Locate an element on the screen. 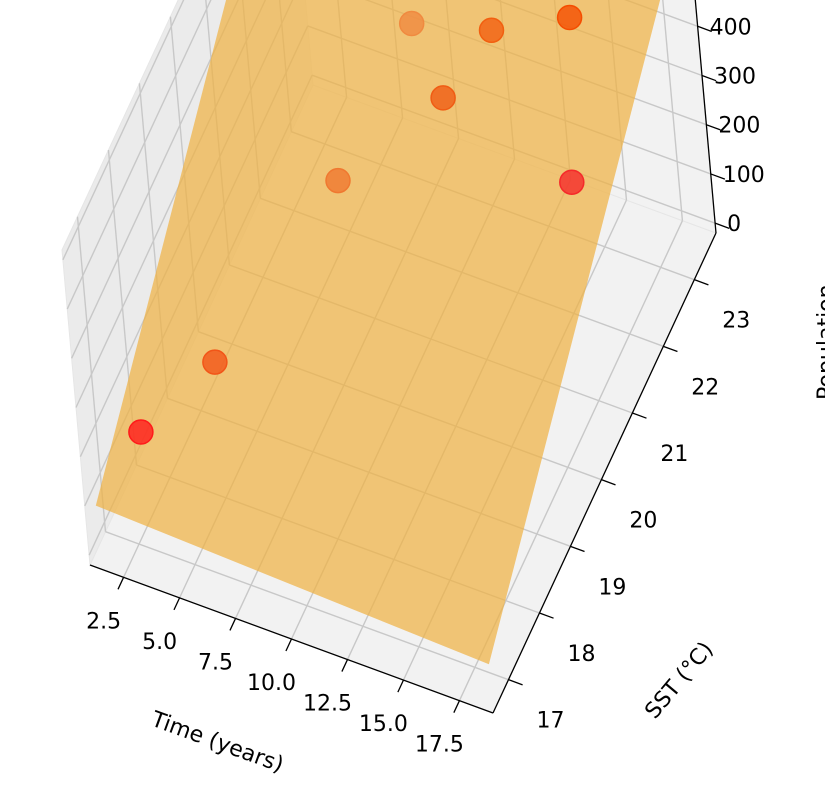  z-tick-label: 300 is located at coordinates (735, 77).